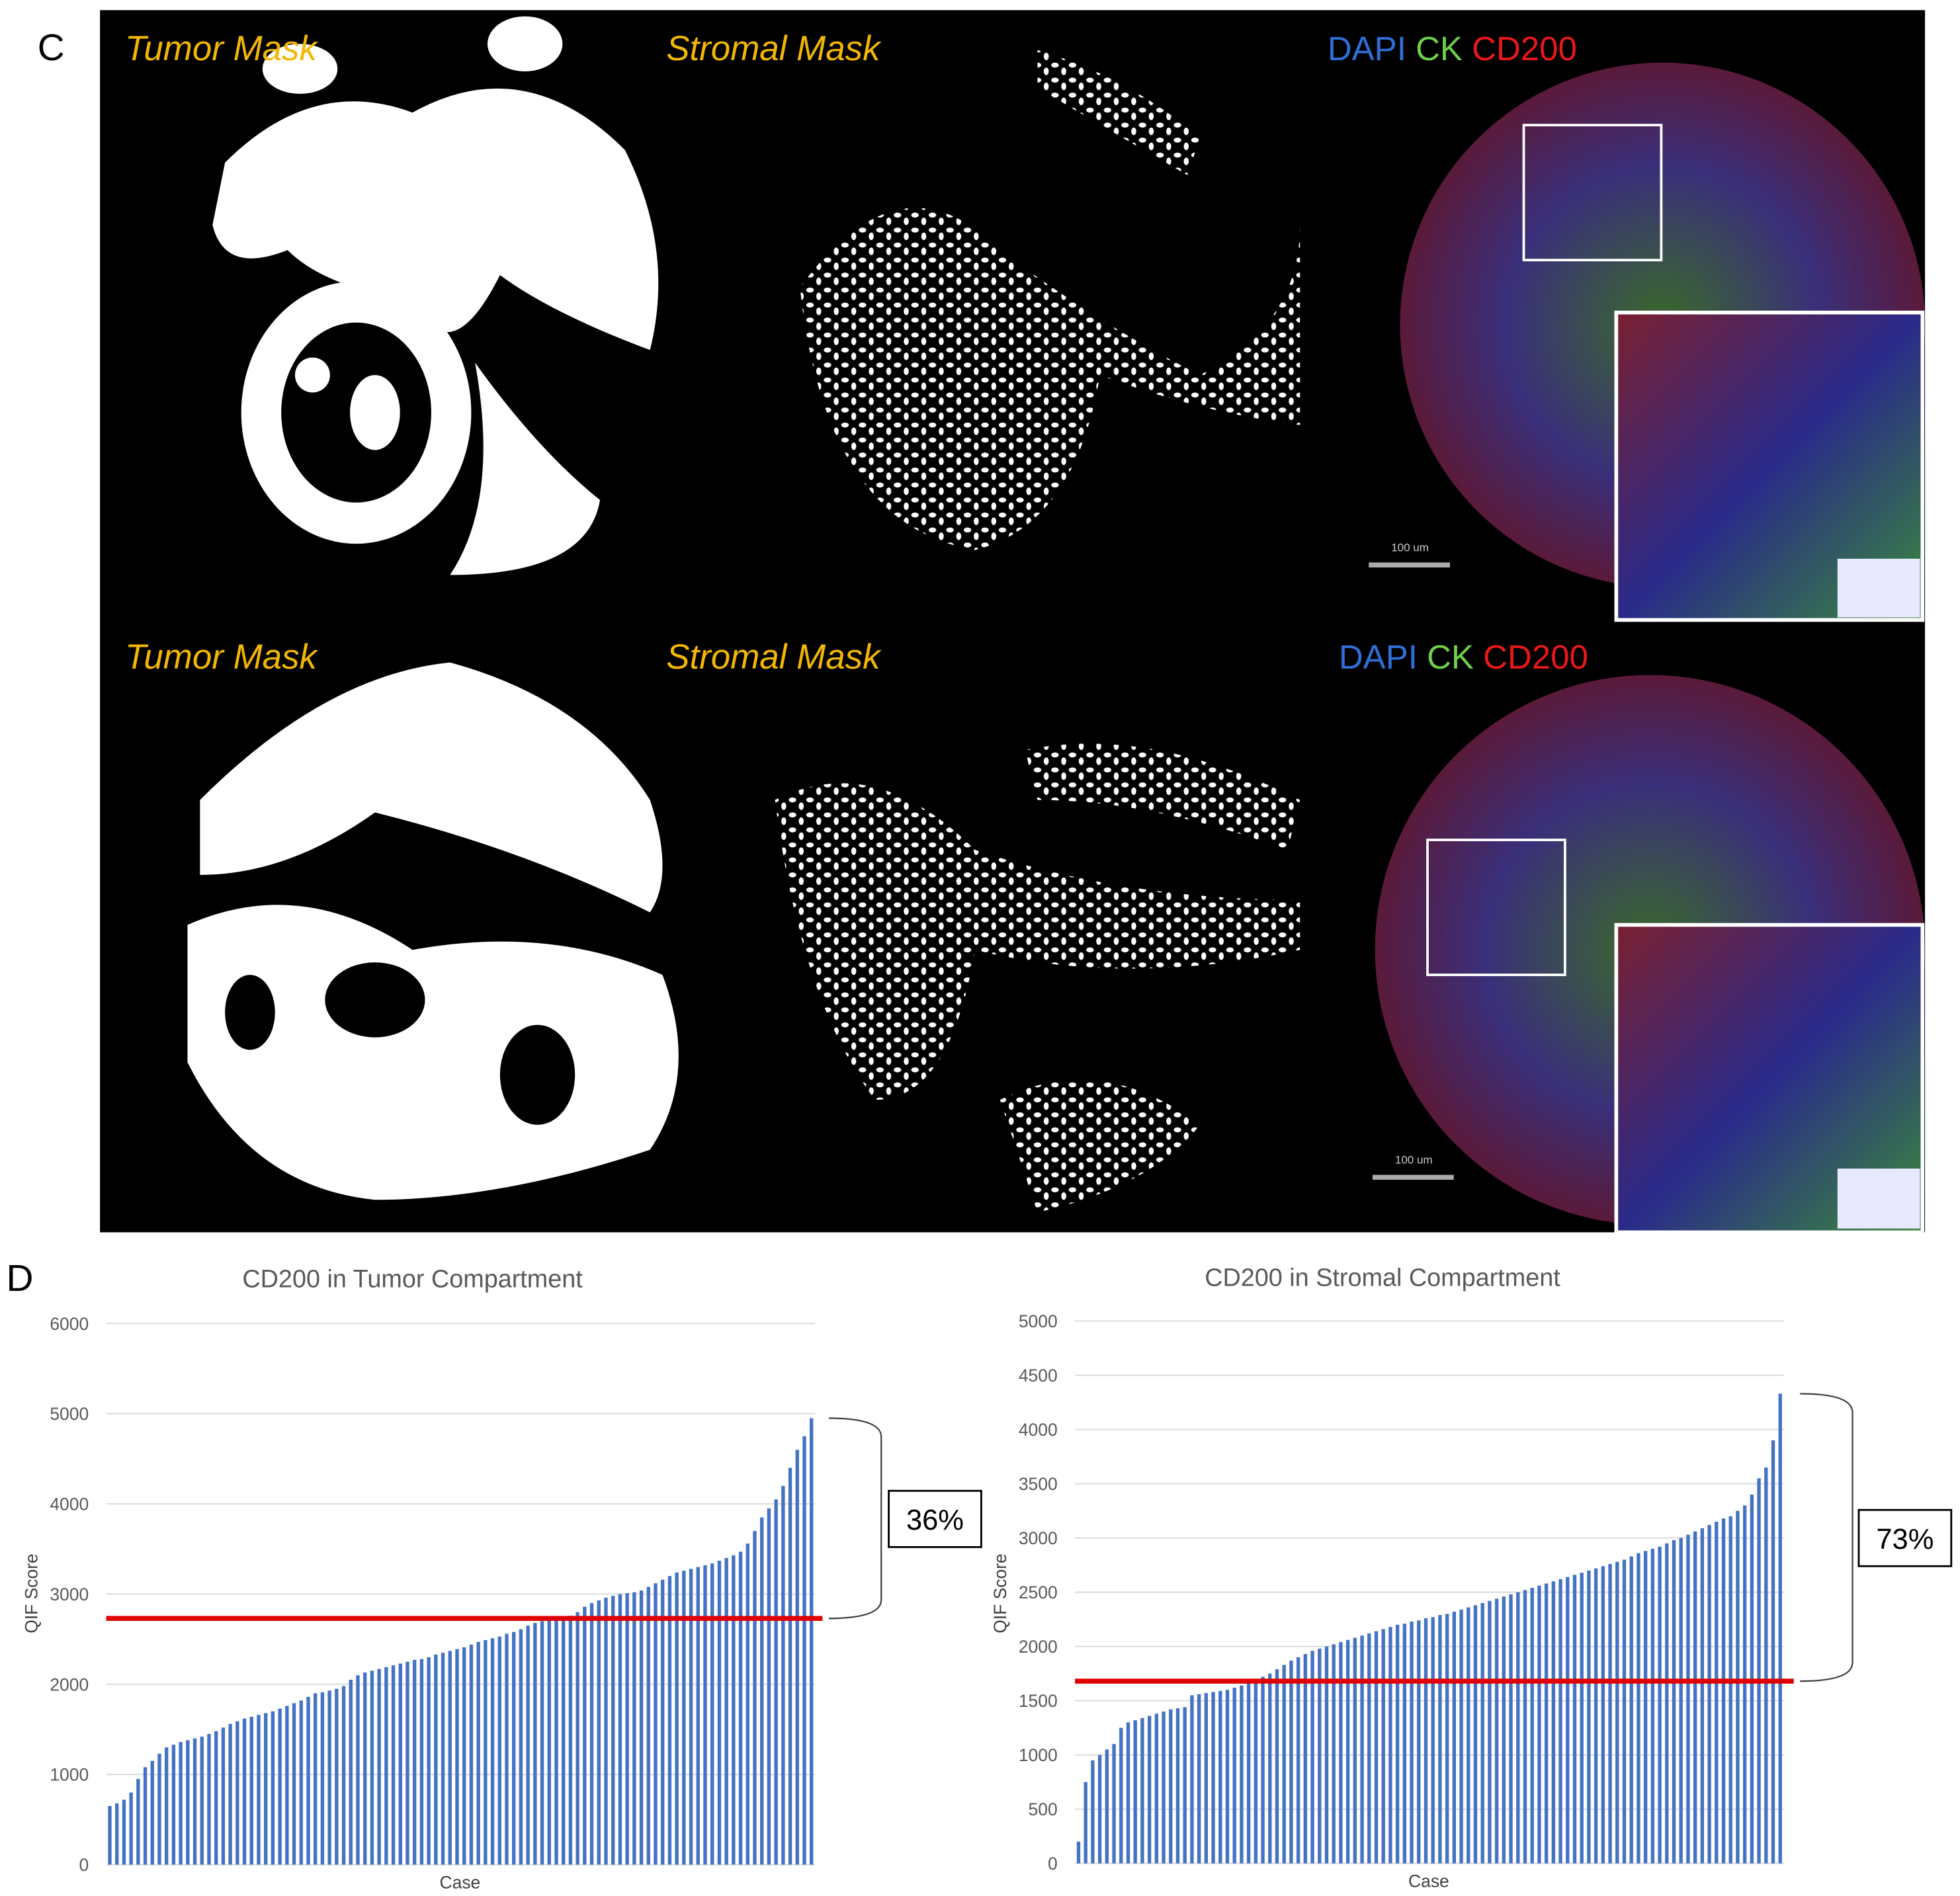  What do you see at coordinates (69, 1324) in the screenshot?
I see `y-tick-label: 6000` at bounding box center [69, 1324].